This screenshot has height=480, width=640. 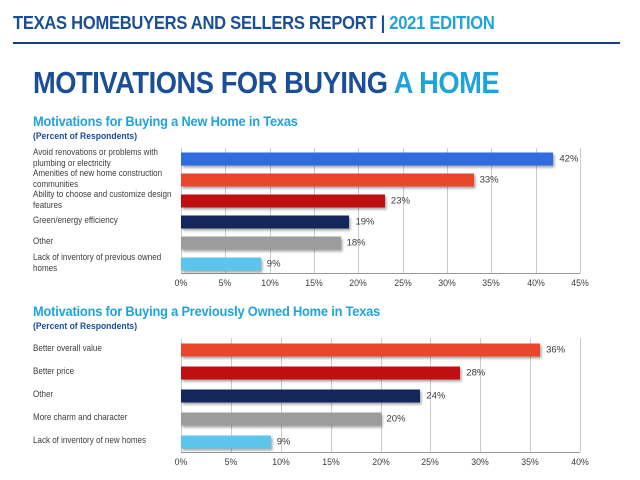 What do you see at coordinates (201, 23) in the screenshot?
I see `report-title: TEXAS HOMEBUYERS AND SELLERS REPORT |` at bounding box center [201, 23].